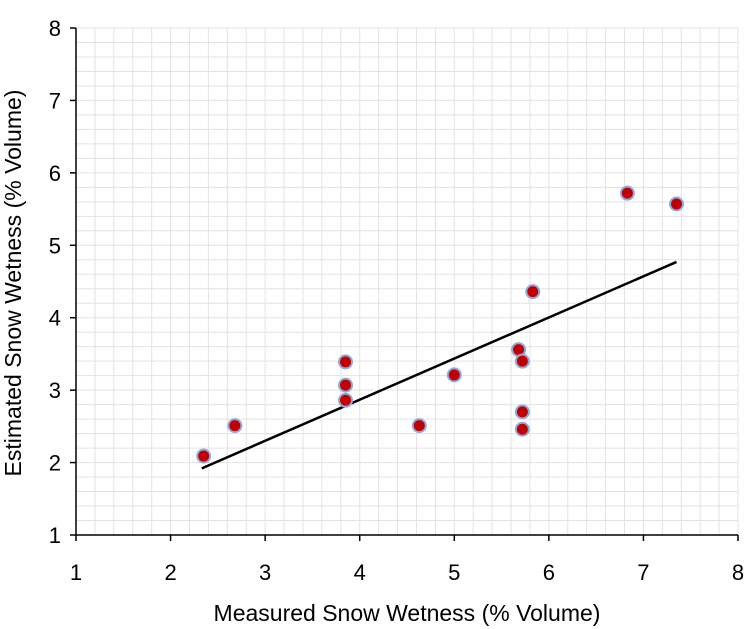  Describe the element at coordinates (55, 463) in the screenshot. I see `y-tick-label: 2` at that location.